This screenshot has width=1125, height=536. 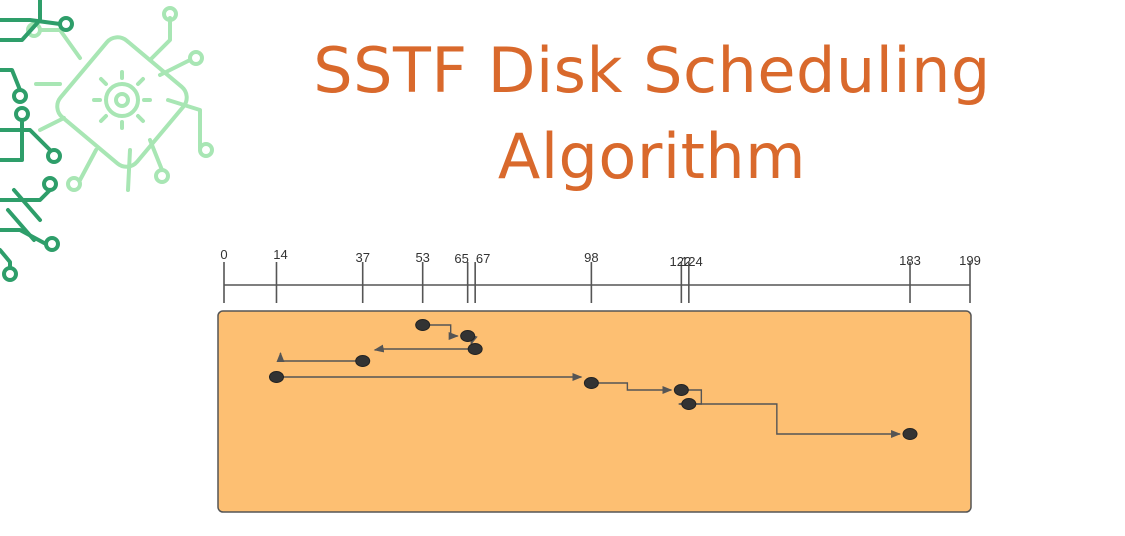 What do you see at coordinates (692, 261) in the screenshot?
I see `tick-label-124: 124` at bounding box center [692, 261].